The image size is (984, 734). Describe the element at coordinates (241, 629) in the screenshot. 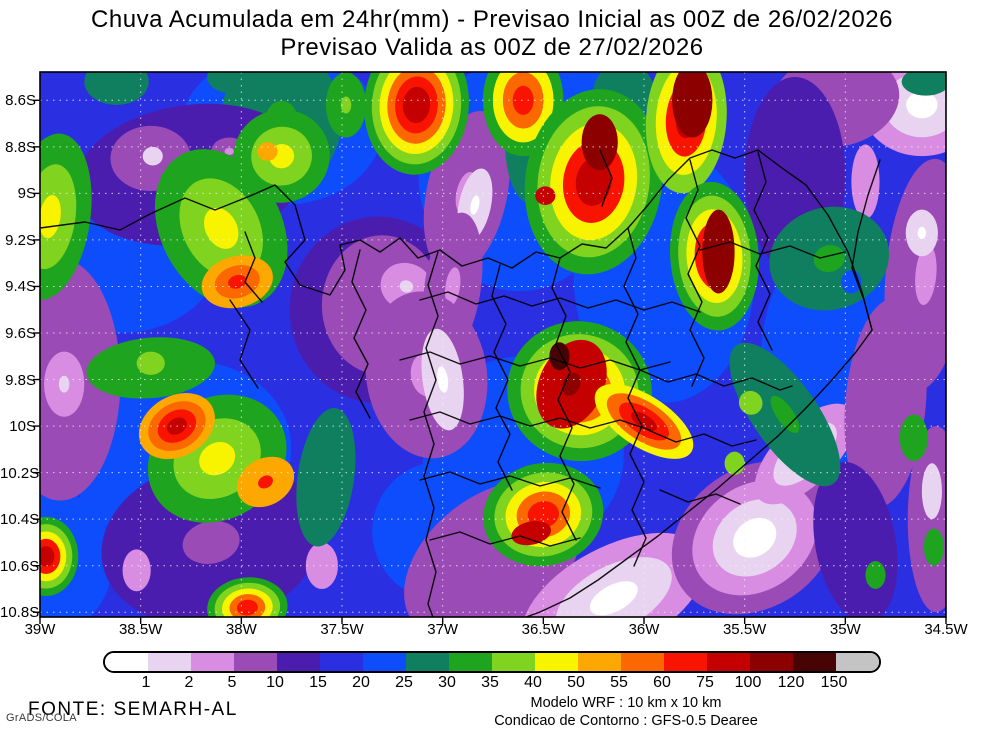

I see `lon-tick-label: 38W` at that location.